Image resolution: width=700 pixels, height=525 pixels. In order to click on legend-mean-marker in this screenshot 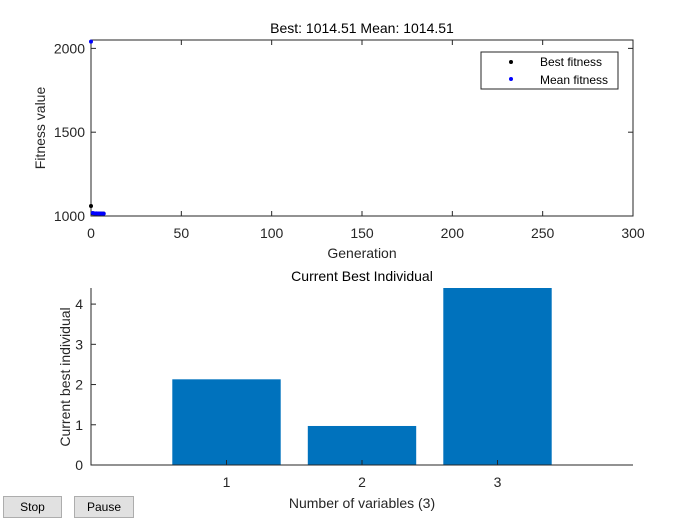, I will do `click(511, 79)`.